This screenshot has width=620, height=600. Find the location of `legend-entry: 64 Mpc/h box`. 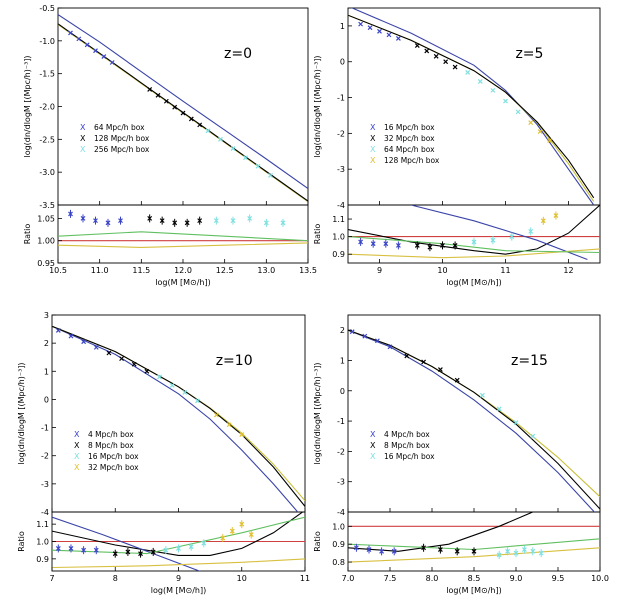

legend-entry: 64 Mpc/h box is located at coordinates (119, 127).